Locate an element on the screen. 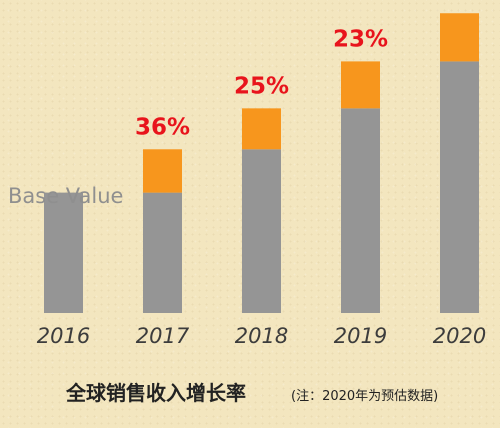 Image resolution: width=500 pixels, height=428 pixels. bar-base-2019 is located at coordinates (360, 210).